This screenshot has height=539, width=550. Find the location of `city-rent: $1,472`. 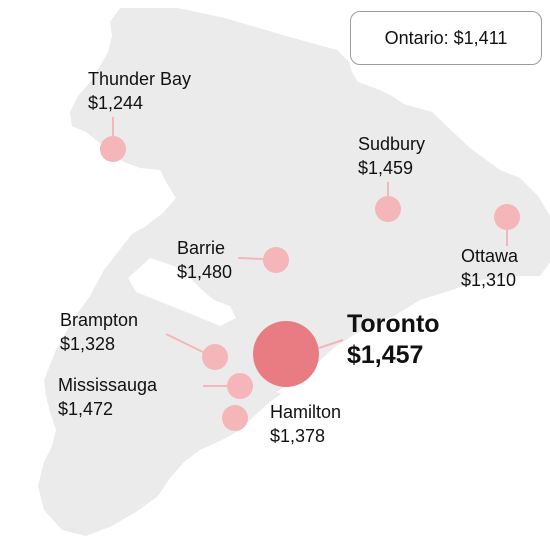

city-rent: $1,472 is located at coordinates (86, 409).